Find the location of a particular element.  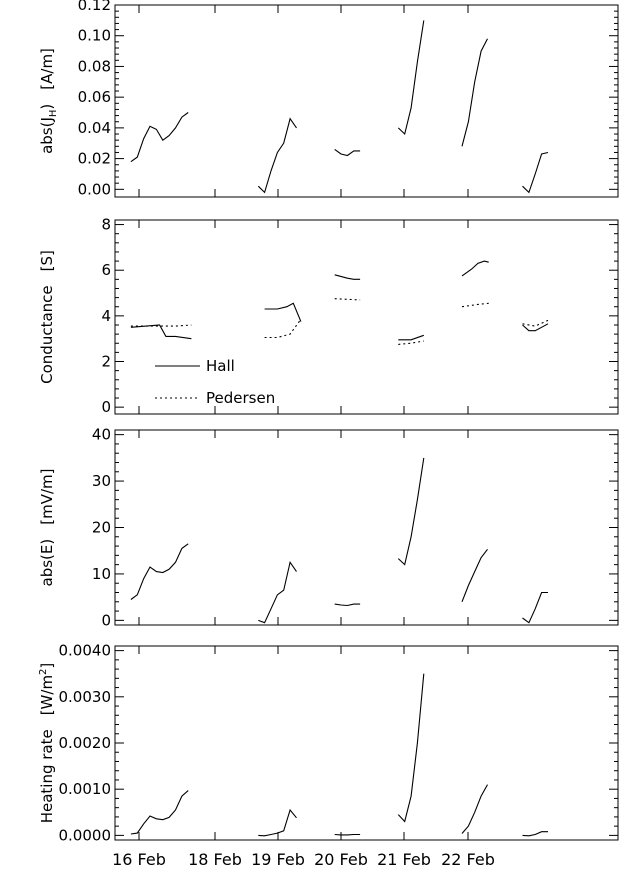

y-axis-unit: ] is located at coordinates (47, 666).